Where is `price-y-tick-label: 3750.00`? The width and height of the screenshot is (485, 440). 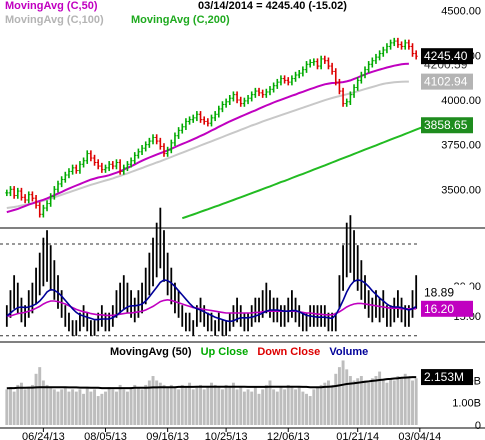
price-y-tick-label: 3750.00 is located at coordinates (461, 146).